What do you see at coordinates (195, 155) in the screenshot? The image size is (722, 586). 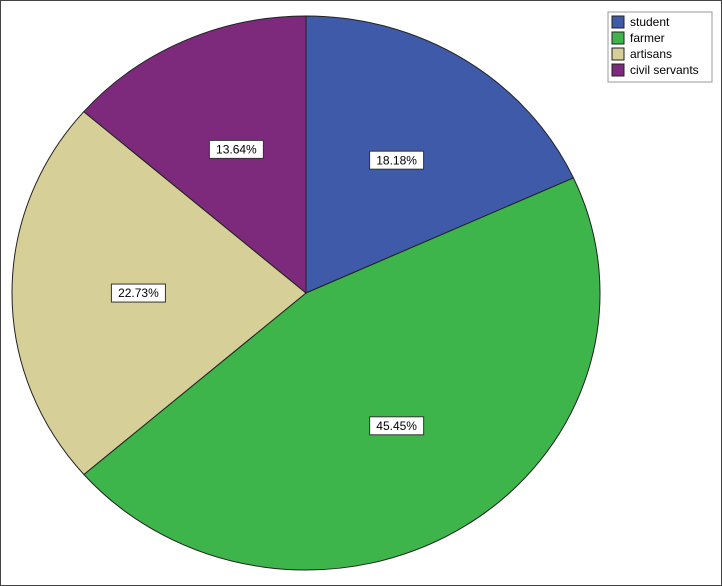 I see `pie-slice` at bounding box center [195, 155].